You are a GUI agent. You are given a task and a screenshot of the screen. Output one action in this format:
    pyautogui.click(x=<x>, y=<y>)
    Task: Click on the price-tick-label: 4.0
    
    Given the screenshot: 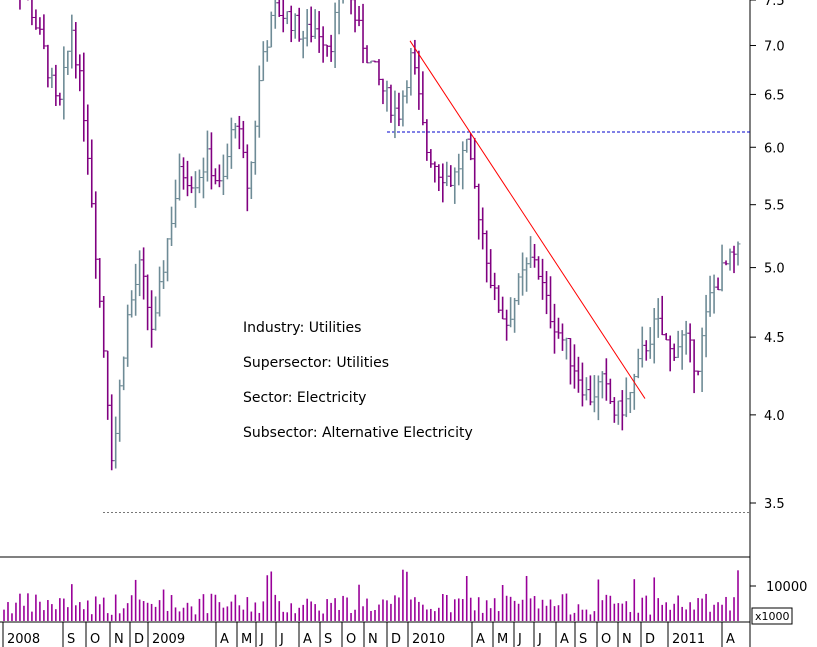 What is the action you would take?
    pyautogui.click(x=774, y=416)
    